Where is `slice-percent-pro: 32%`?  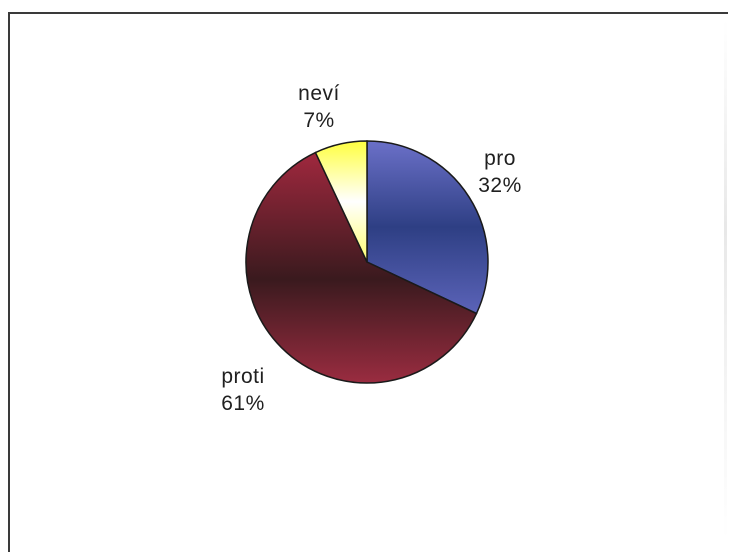
slice-percent-pro: 32% is located at coordinates (500, 185).